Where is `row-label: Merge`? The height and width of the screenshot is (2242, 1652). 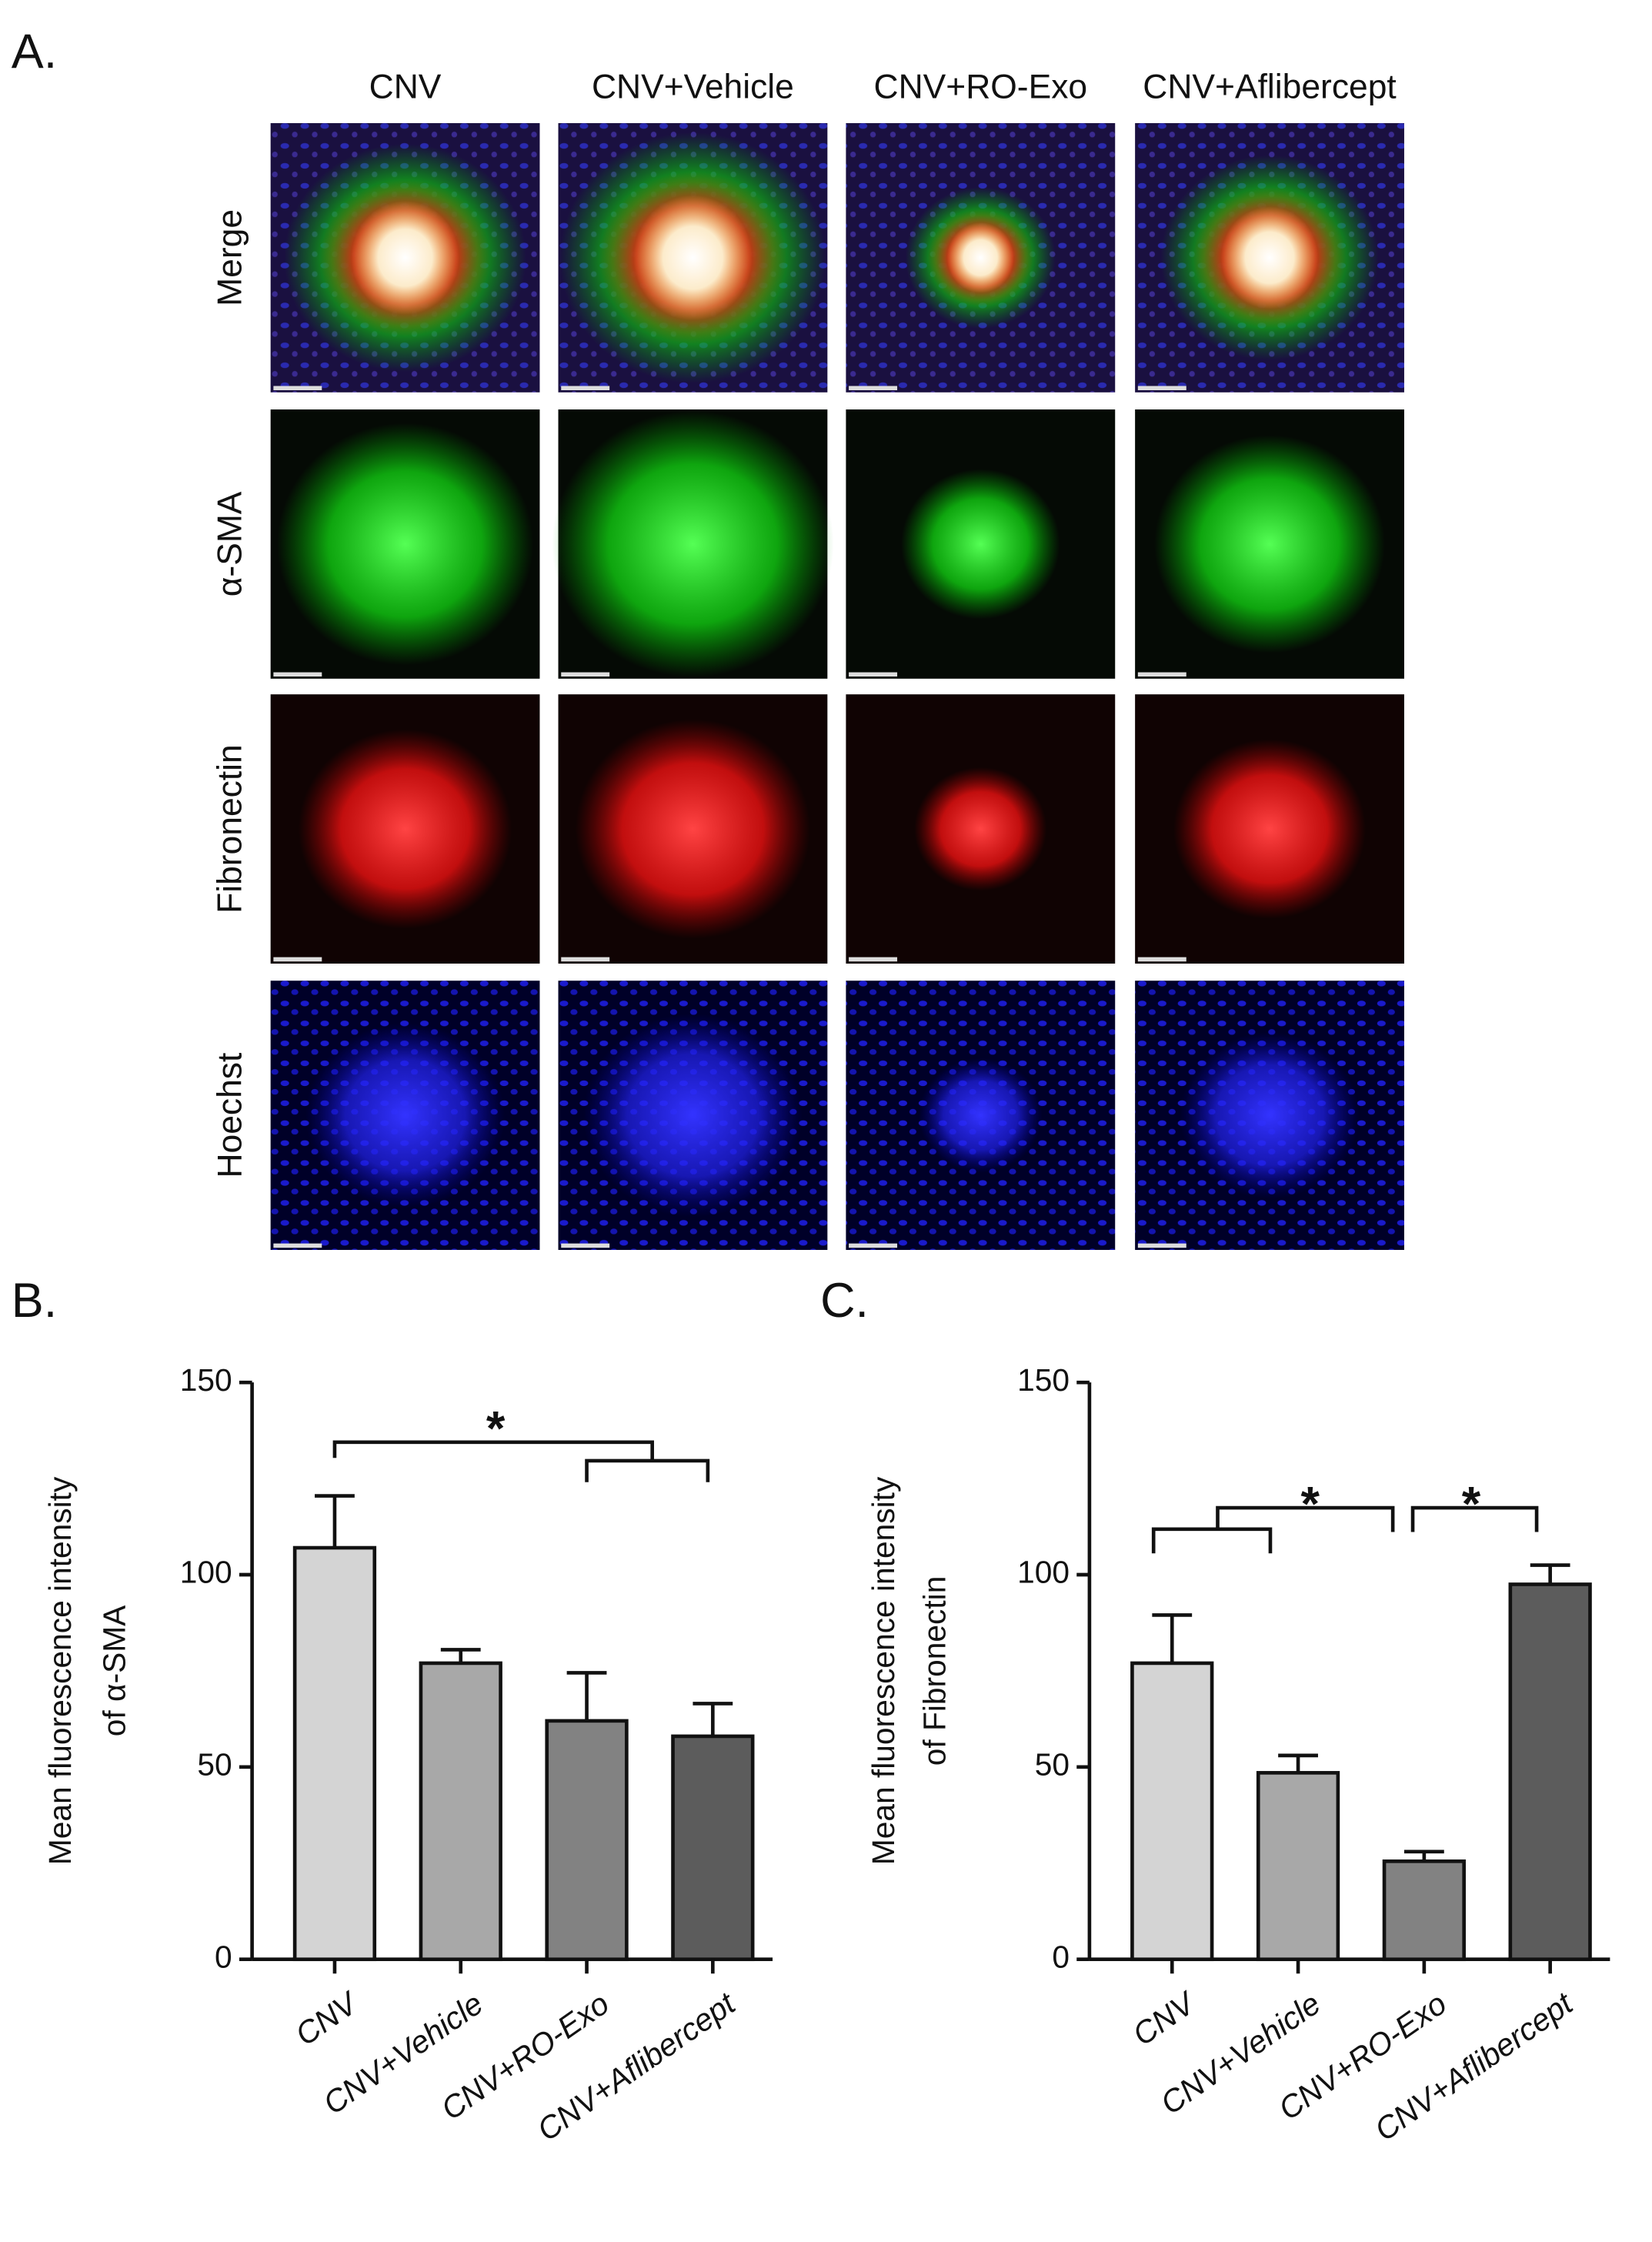 row-label: Merge is located at coordinates (230, 257).